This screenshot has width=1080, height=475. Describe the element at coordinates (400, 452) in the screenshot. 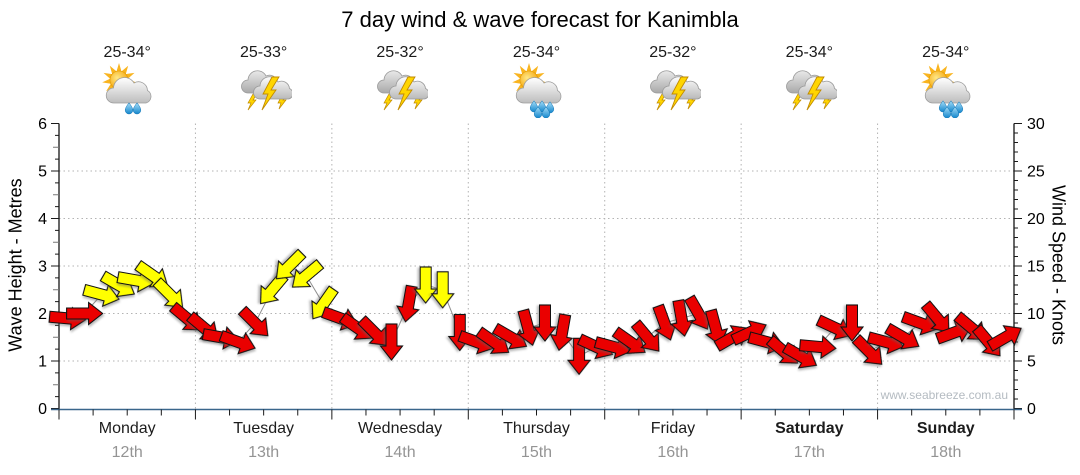

I see `date-label: 14th` at that location.